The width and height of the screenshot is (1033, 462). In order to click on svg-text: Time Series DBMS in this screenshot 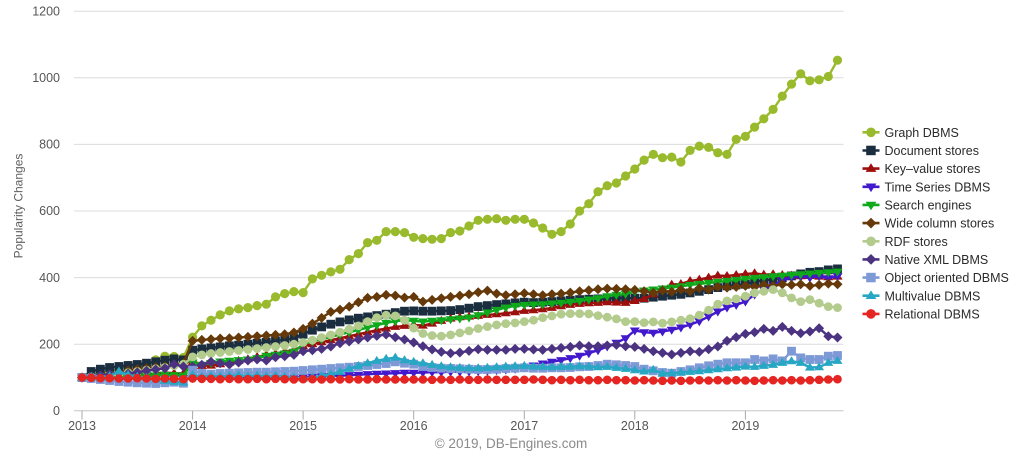, I will do `click(938, 187)`.